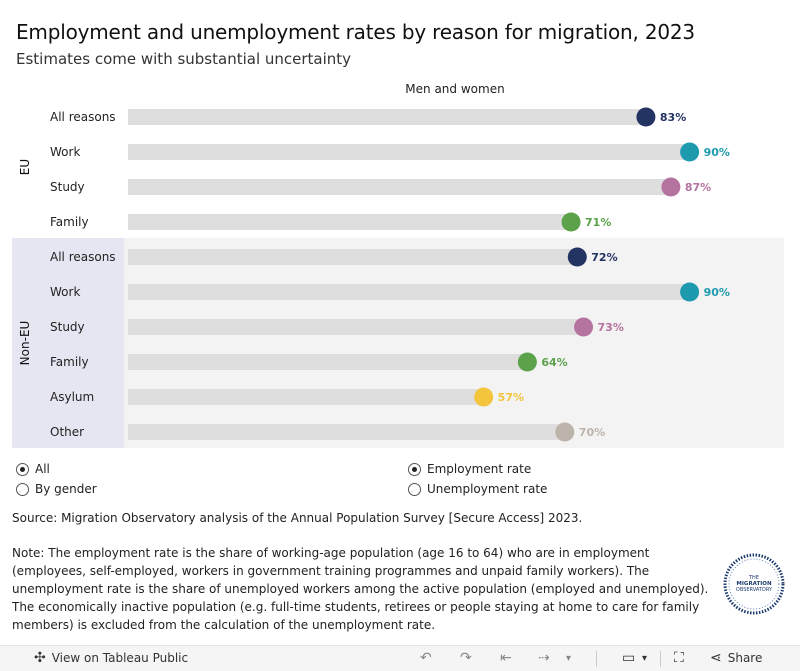 The image size is (800, 671). Describe the element at coordinates (506, 658) in the screenshot. I see `revert-icon: ⇤` at that location.